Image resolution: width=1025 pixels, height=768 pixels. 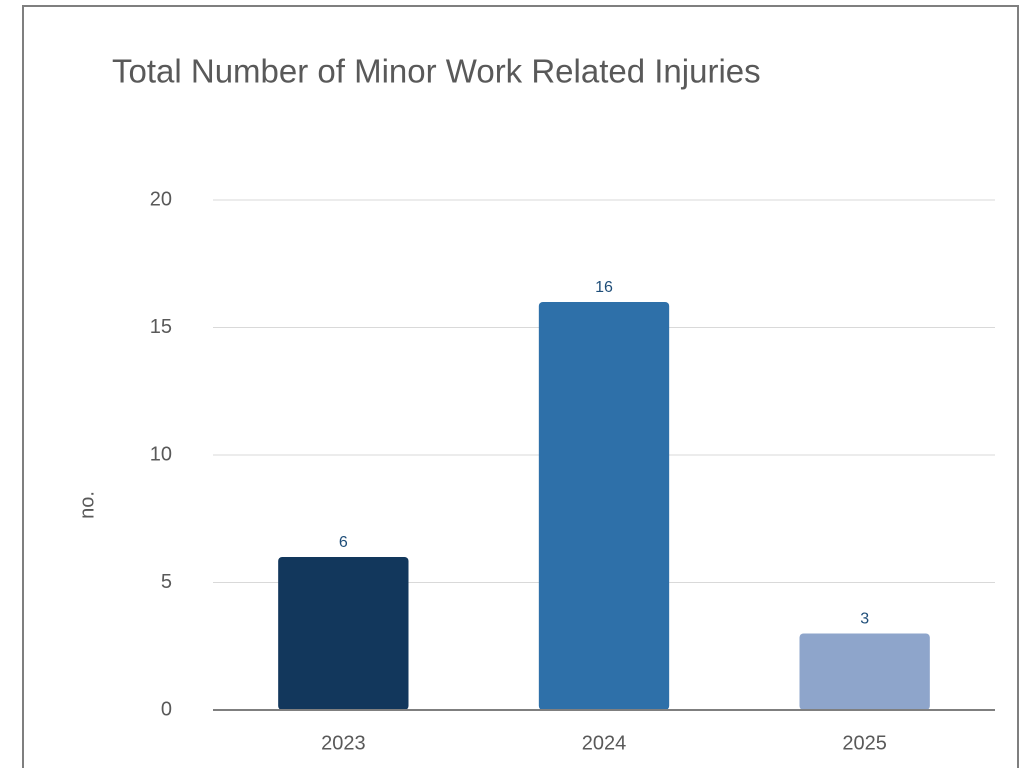 I want to click on x-tick-label: 2025, so click(x=864, y=743).